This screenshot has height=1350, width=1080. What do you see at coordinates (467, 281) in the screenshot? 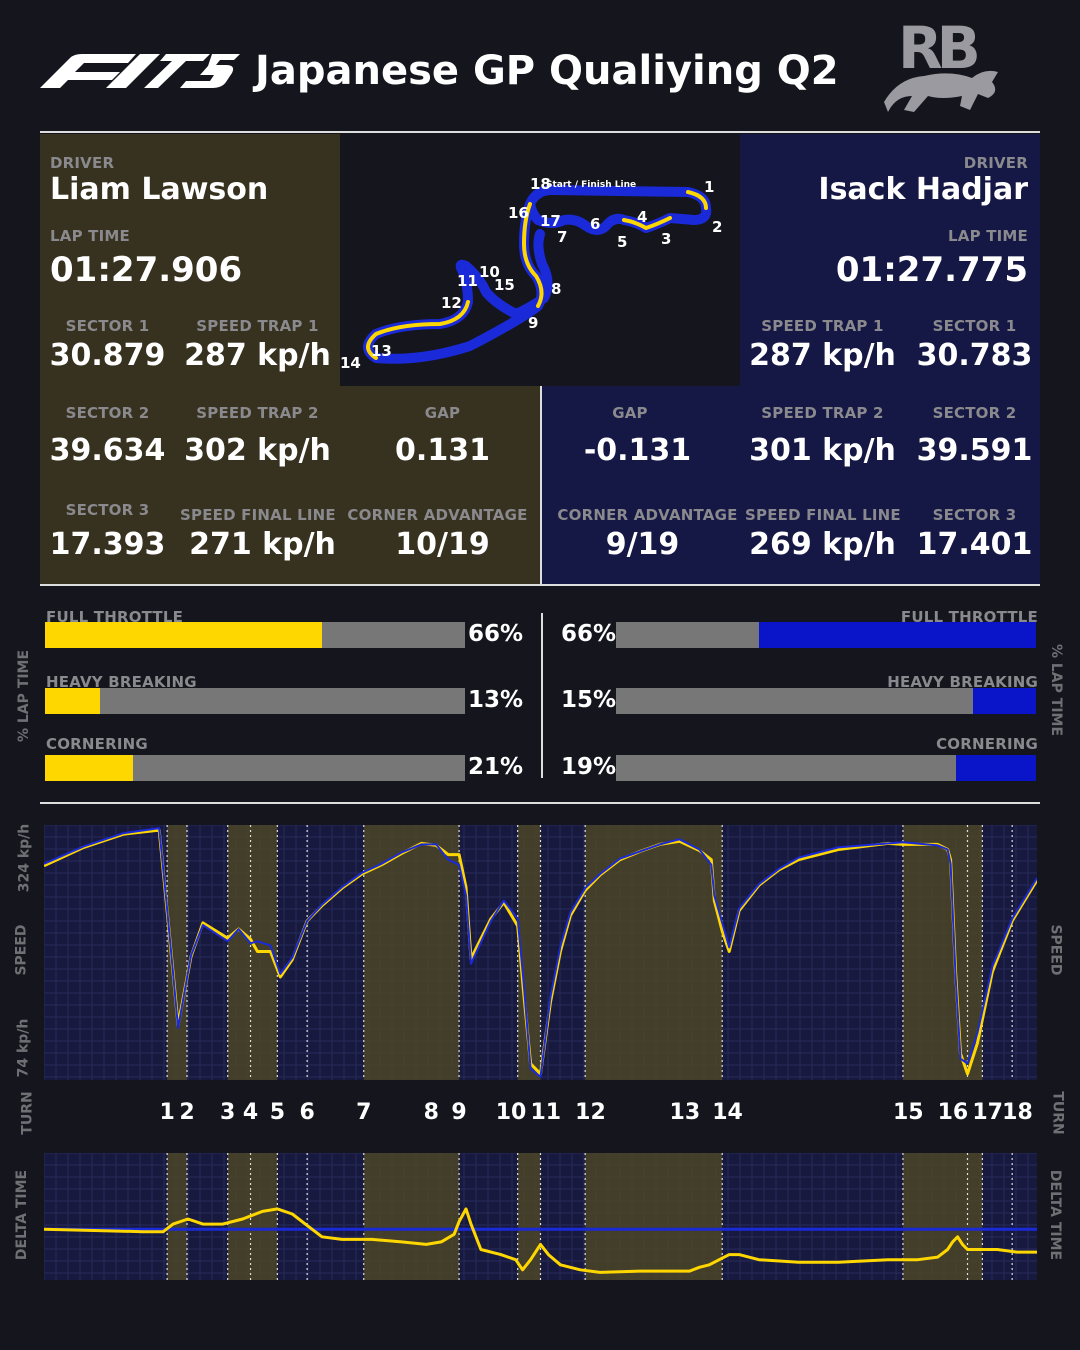
I see `track-turn-11: 11` at bounding box center [467, 281].